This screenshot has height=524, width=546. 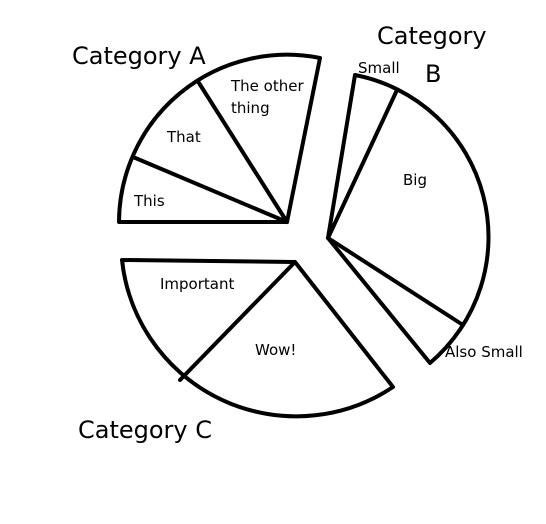 I want to click on segment-label-the-other-thing-line-2: thing, so click(x=250, y=108).